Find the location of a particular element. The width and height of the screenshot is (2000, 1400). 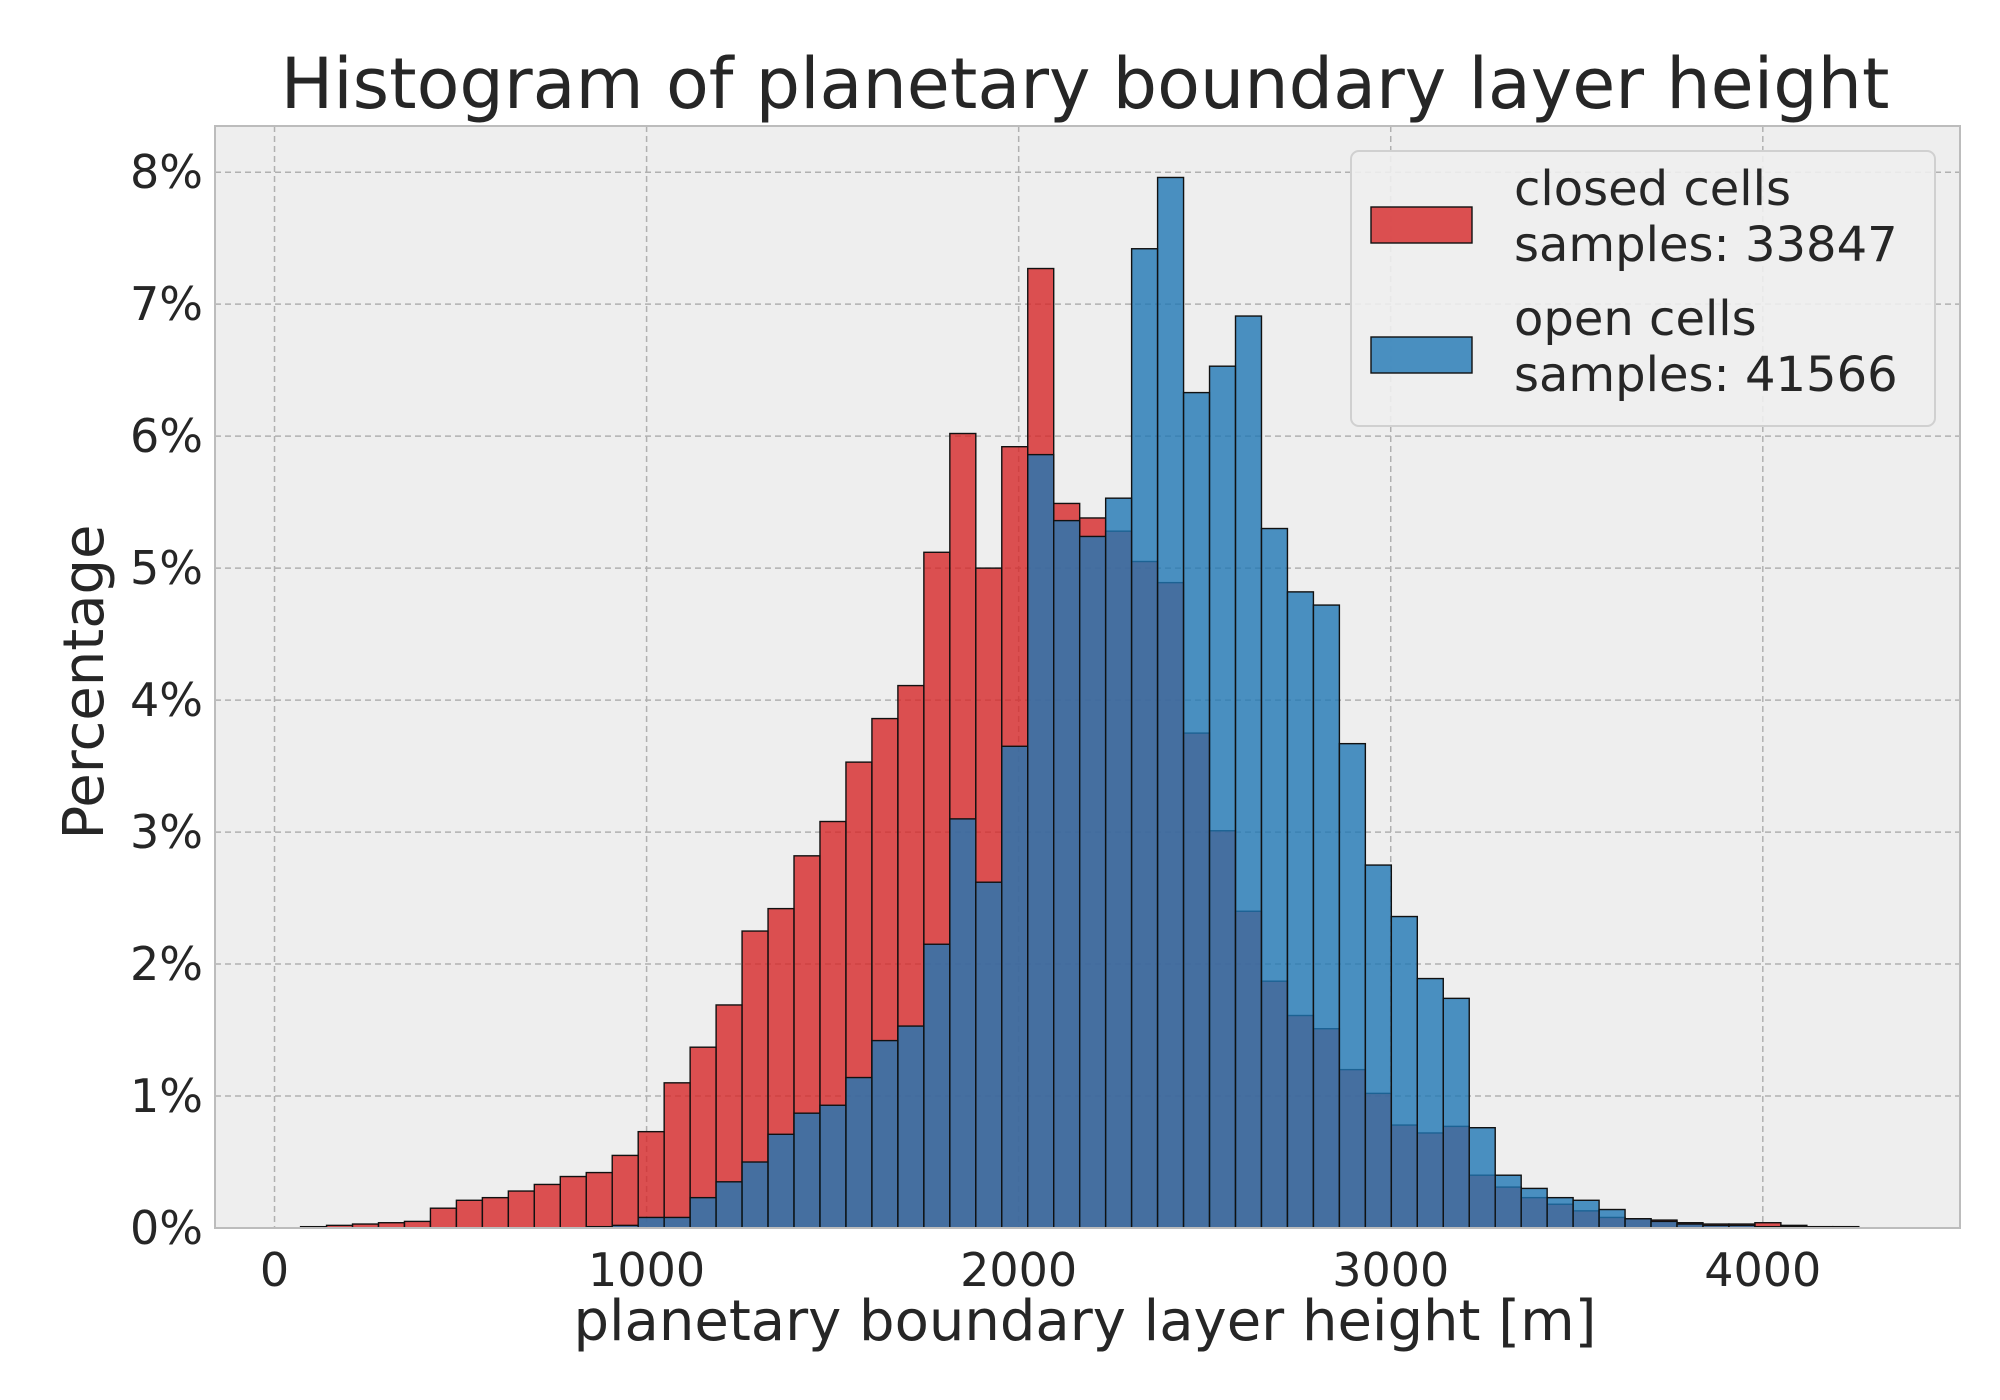

y-tick-label: 3% is located at coordinates (166, 832).